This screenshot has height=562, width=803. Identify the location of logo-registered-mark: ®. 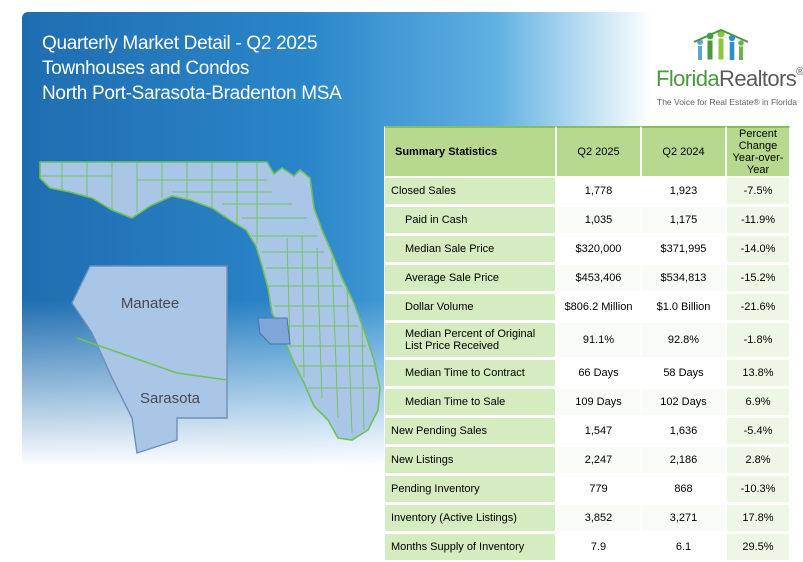
(799, 72).